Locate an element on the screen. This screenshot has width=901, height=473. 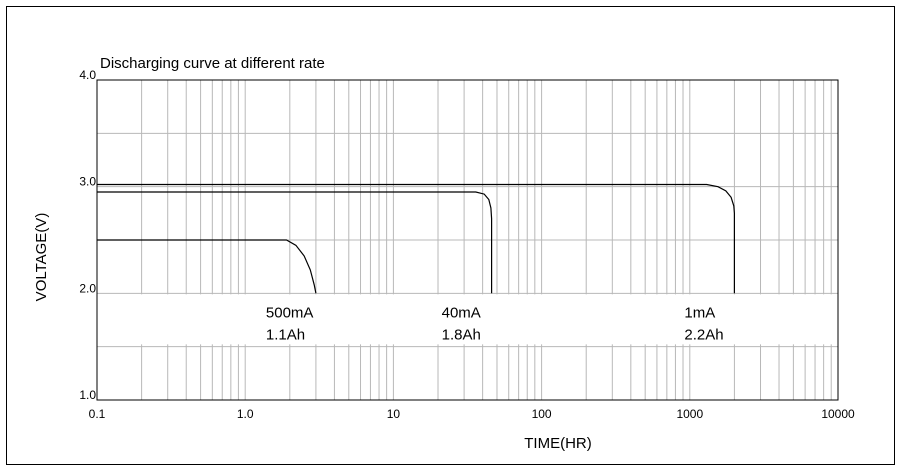
x-tick-label: 10 is located at coordinates (394, 414).